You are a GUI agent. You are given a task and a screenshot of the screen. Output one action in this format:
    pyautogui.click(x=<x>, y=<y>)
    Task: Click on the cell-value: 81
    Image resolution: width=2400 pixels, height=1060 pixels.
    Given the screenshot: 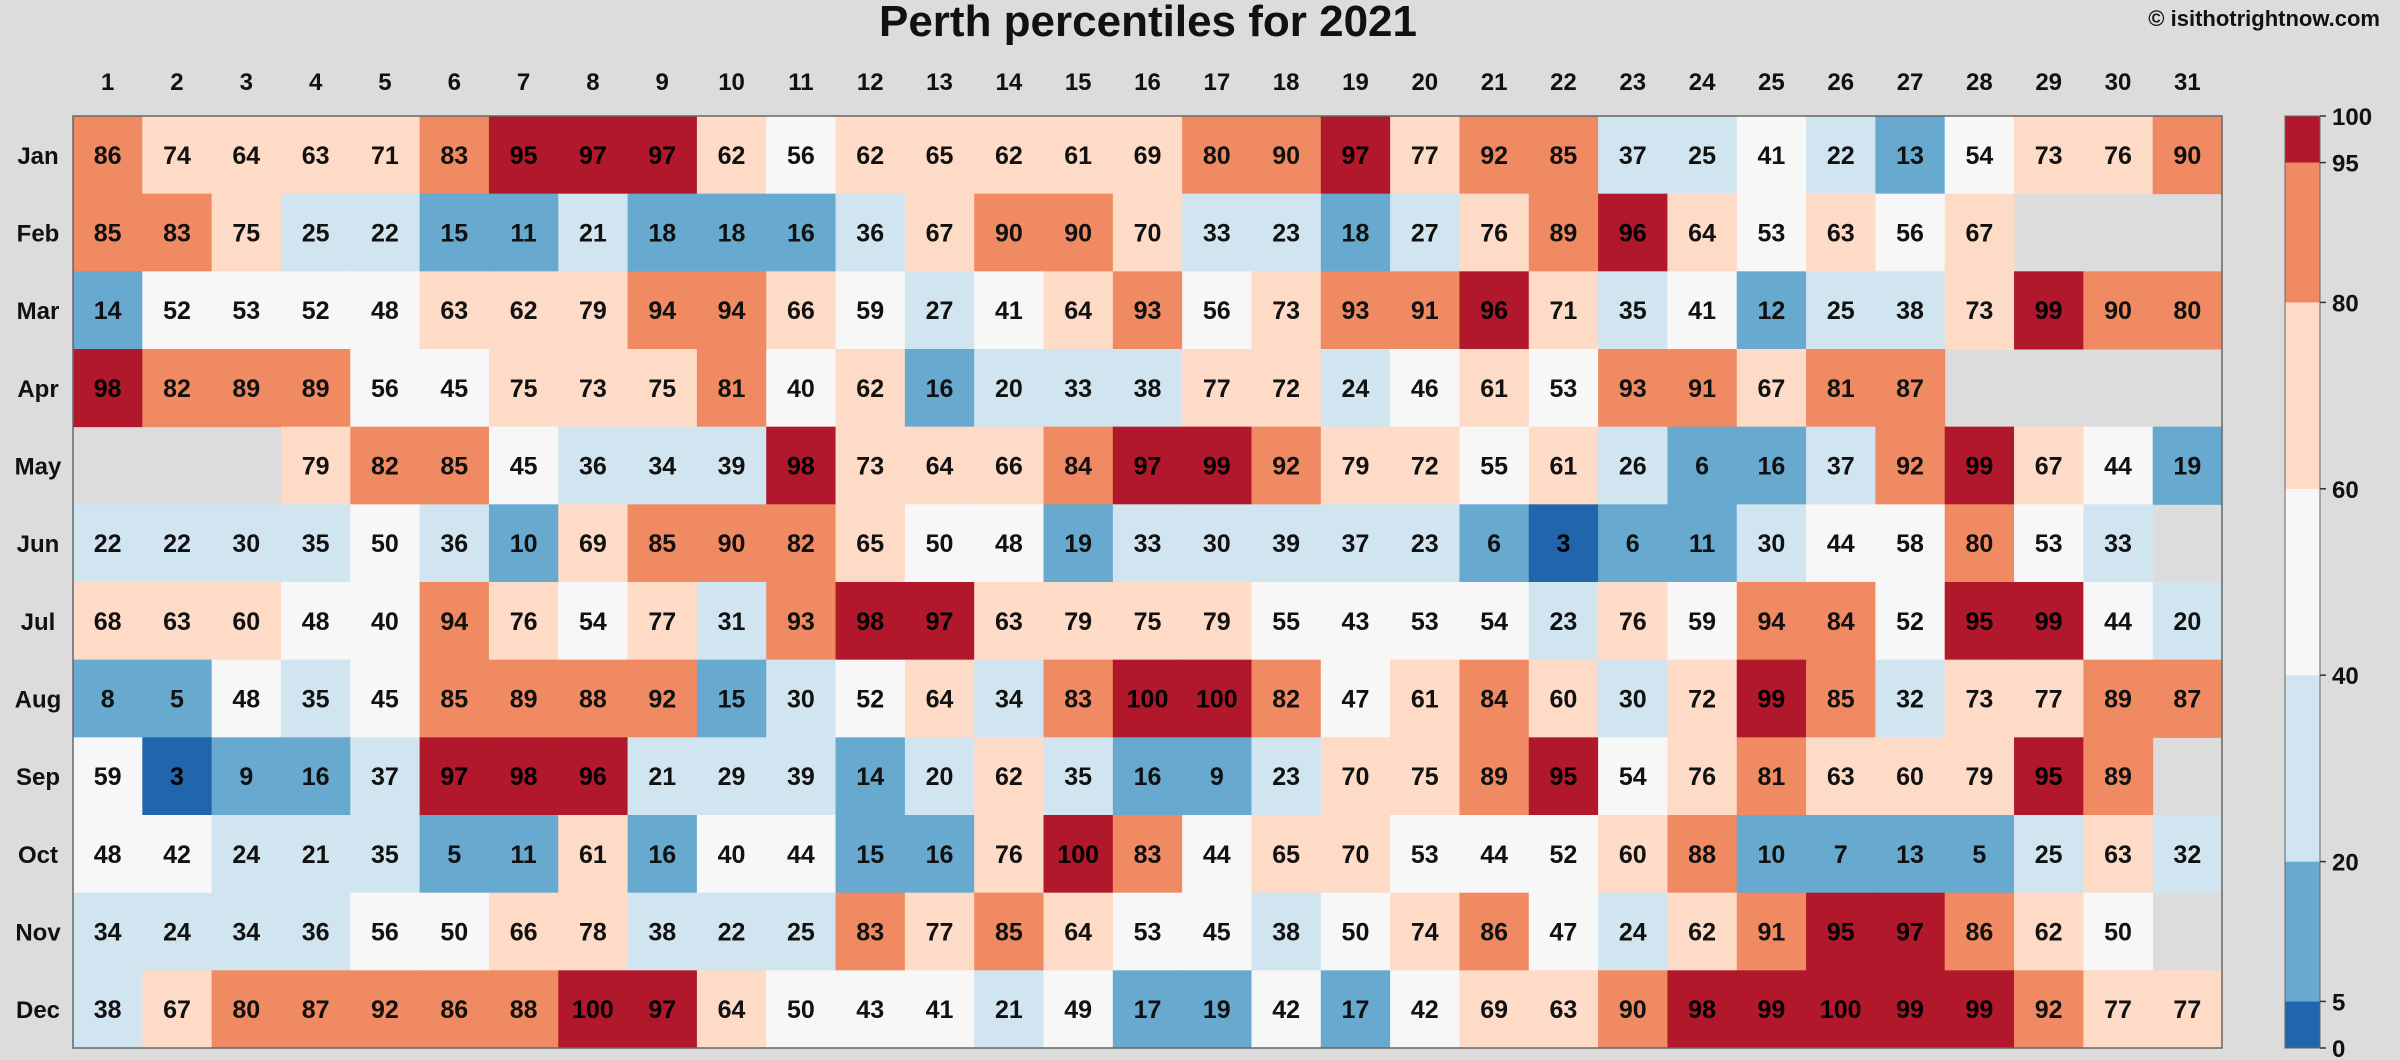 What is the action you would take?
    pyautogui.click(x=1771, y=777)
    